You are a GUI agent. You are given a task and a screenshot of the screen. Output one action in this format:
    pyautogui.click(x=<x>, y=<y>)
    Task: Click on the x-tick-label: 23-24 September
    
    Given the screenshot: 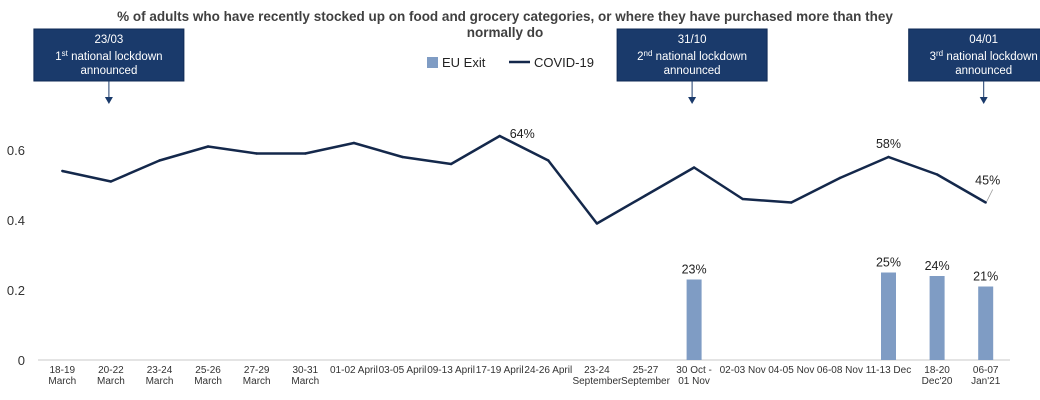 What is the action you would take?
    pyautogui.click(x=597, y=376)
    